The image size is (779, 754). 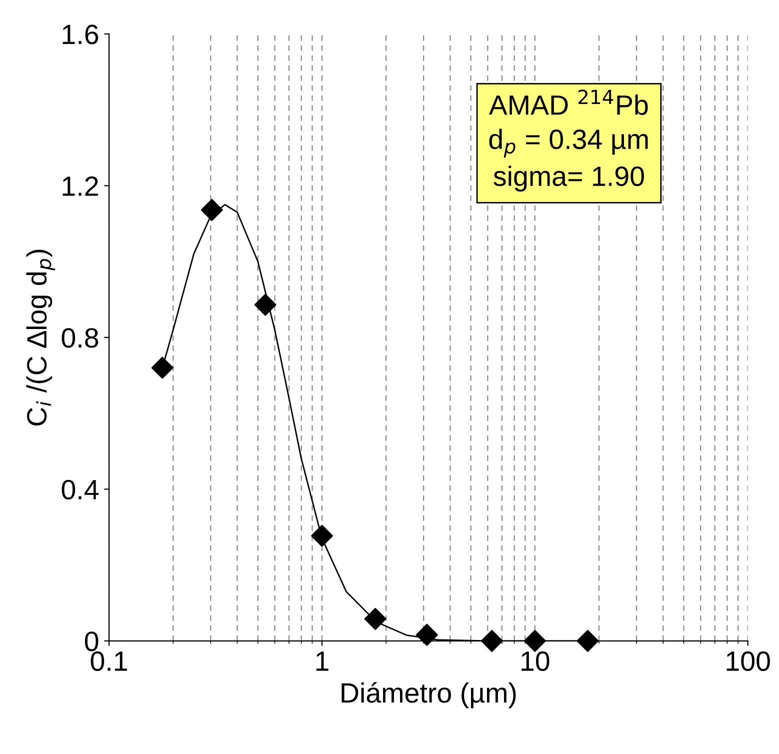 I want to click on x-tick-label: 100, so click(x=748, y=661).